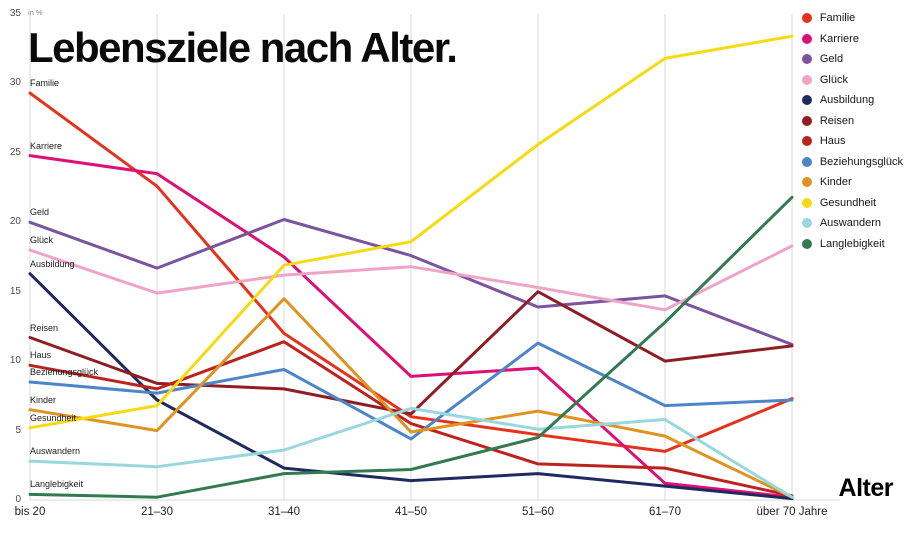  I want to click on legend-item: Haus, so click(852, 141).